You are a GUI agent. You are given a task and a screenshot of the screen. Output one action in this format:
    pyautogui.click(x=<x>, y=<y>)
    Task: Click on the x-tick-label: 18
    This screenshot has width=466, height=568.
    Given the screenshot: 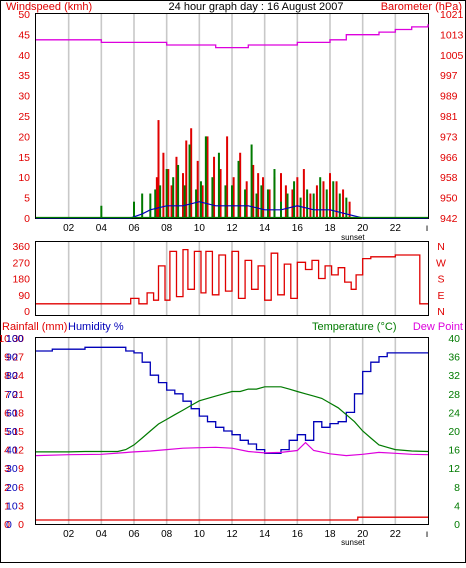 What is the action you would take?
    pyautogui.click(x=330, y=228)
    